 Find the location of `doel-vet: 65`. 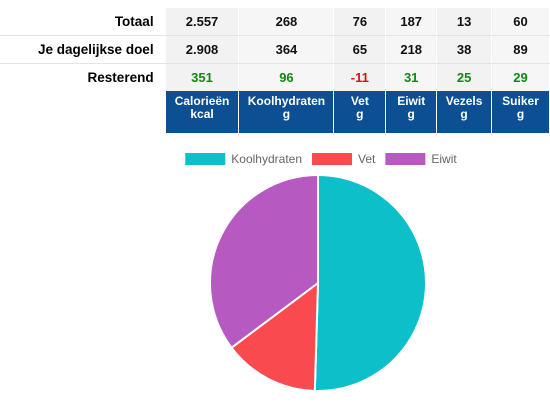

doel-vet: 65 is located at coordinates (360, 49).